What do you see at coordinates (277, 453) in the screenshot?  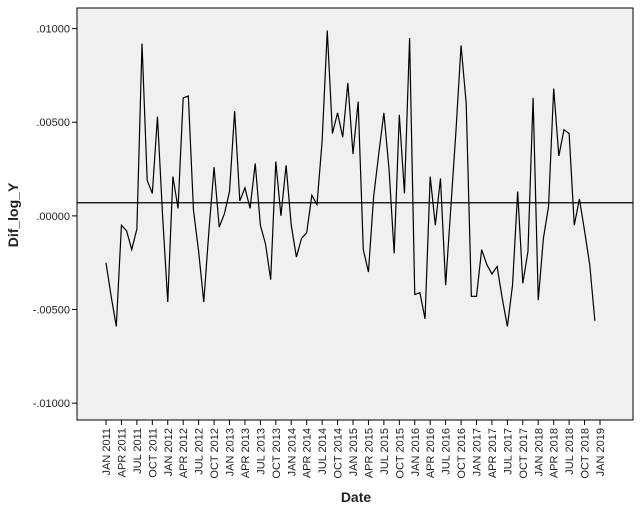 I see `x-tick-label: OCT 2013` at bounding box center [277, 453].